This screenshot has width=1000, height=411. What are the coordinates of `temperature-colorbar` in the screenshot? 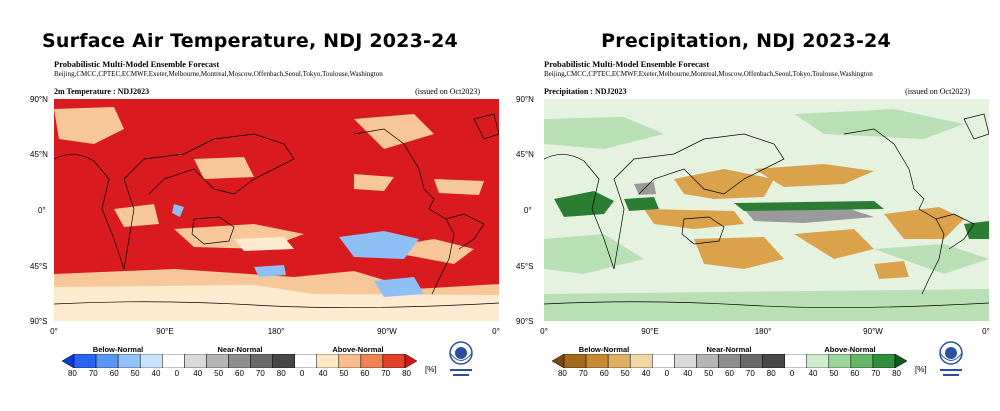 It's located at (239, 361).